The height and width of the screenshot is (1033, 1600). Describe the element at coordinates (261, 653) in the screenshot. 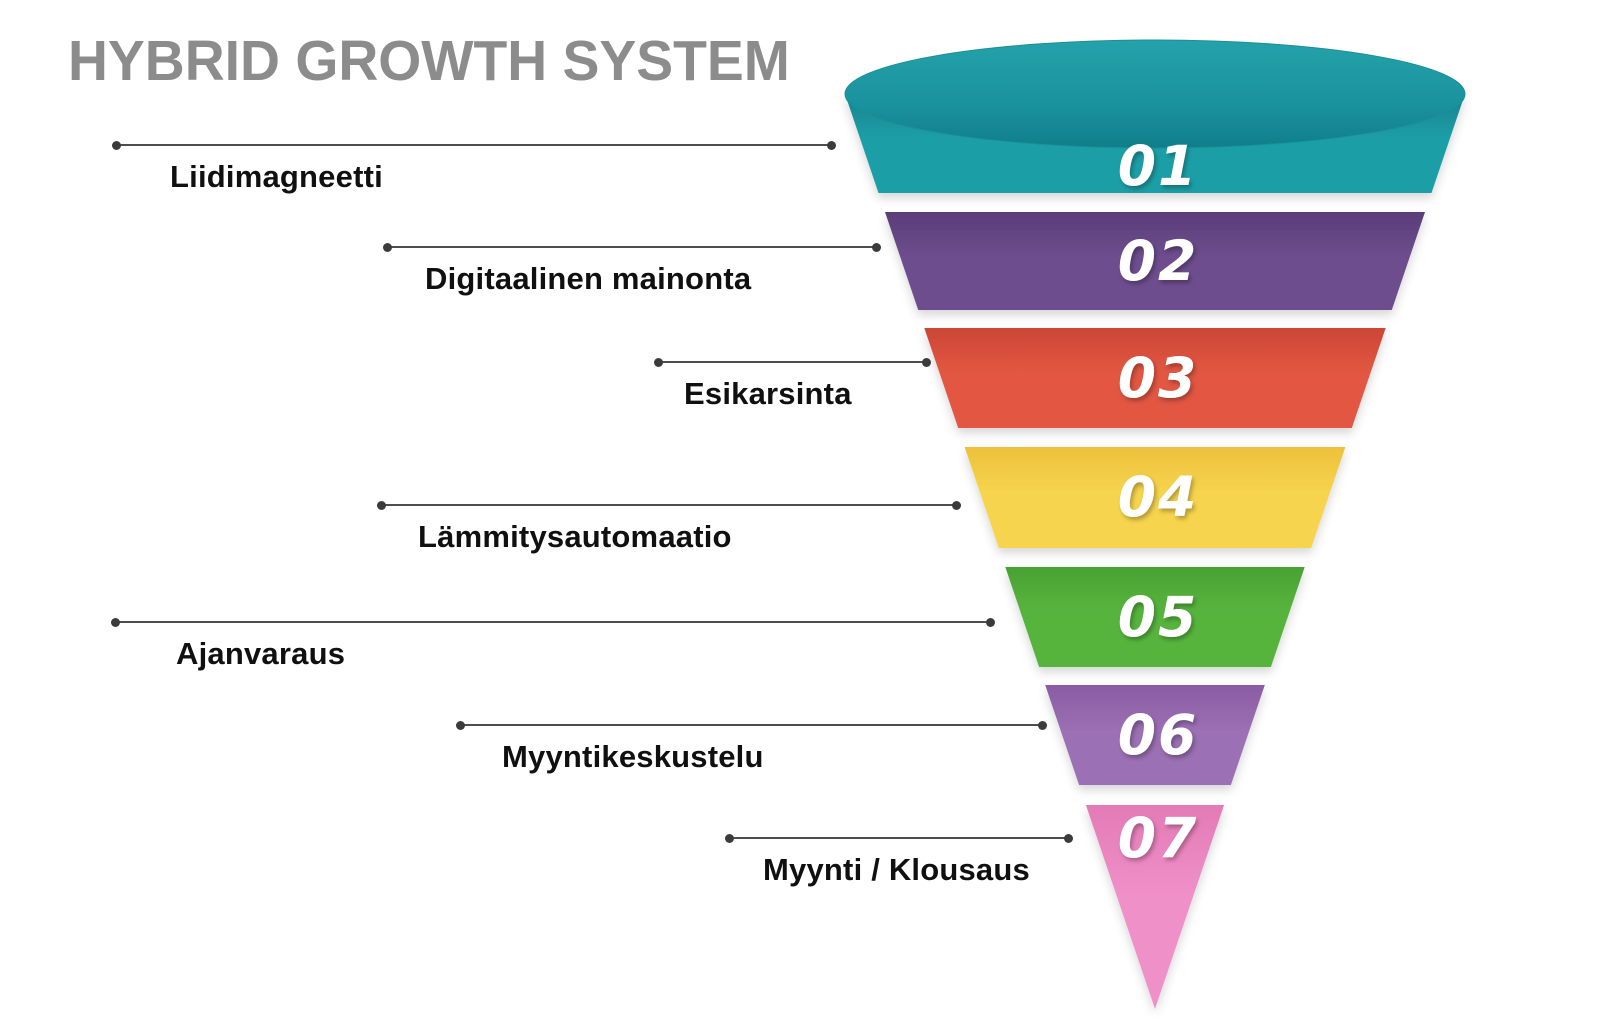

I see `stage-label: Ajanvaraus` at that location.